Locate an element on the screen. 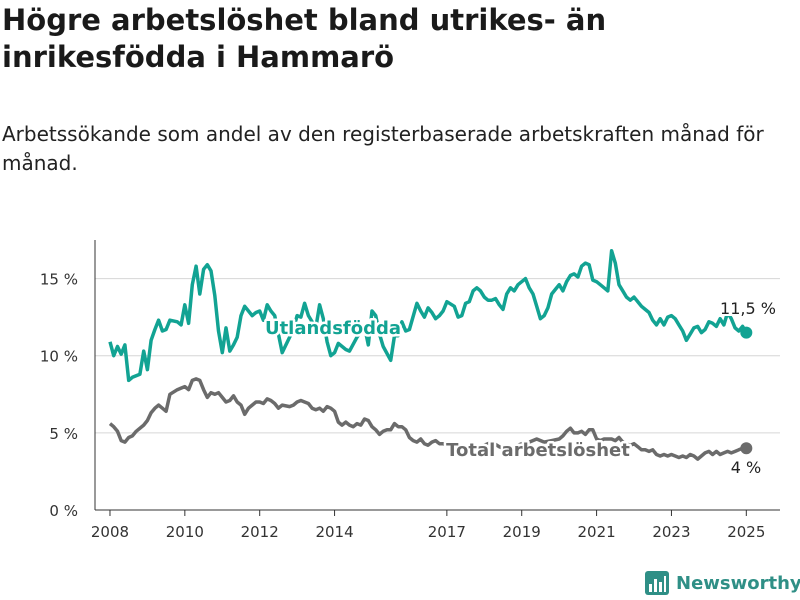 The height and width of the screenshot is (600, 800). end-value-label: 4 % is located at coordinates (746, 467).